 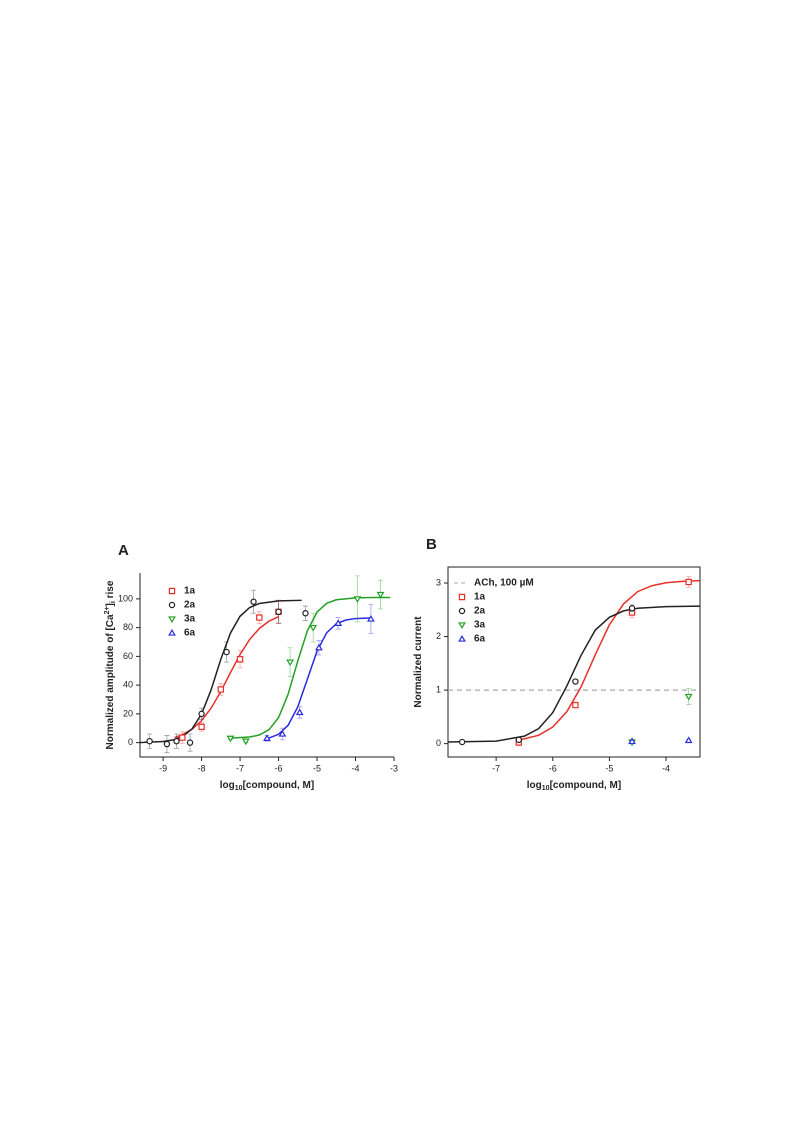 What do you see at coordinates (128, 713) in the screenshot?
I see `y-tick-label: 20` at bounding box center [128, 713].